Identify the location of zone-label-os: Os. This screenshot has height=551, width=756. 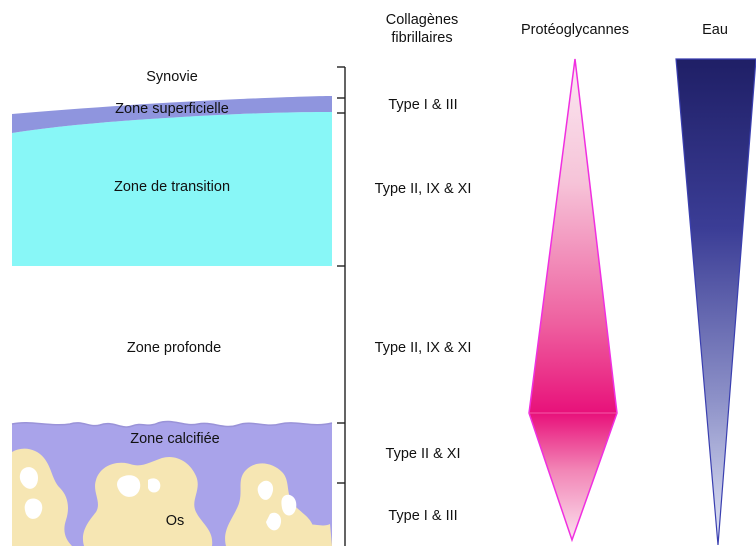
(175, 521).